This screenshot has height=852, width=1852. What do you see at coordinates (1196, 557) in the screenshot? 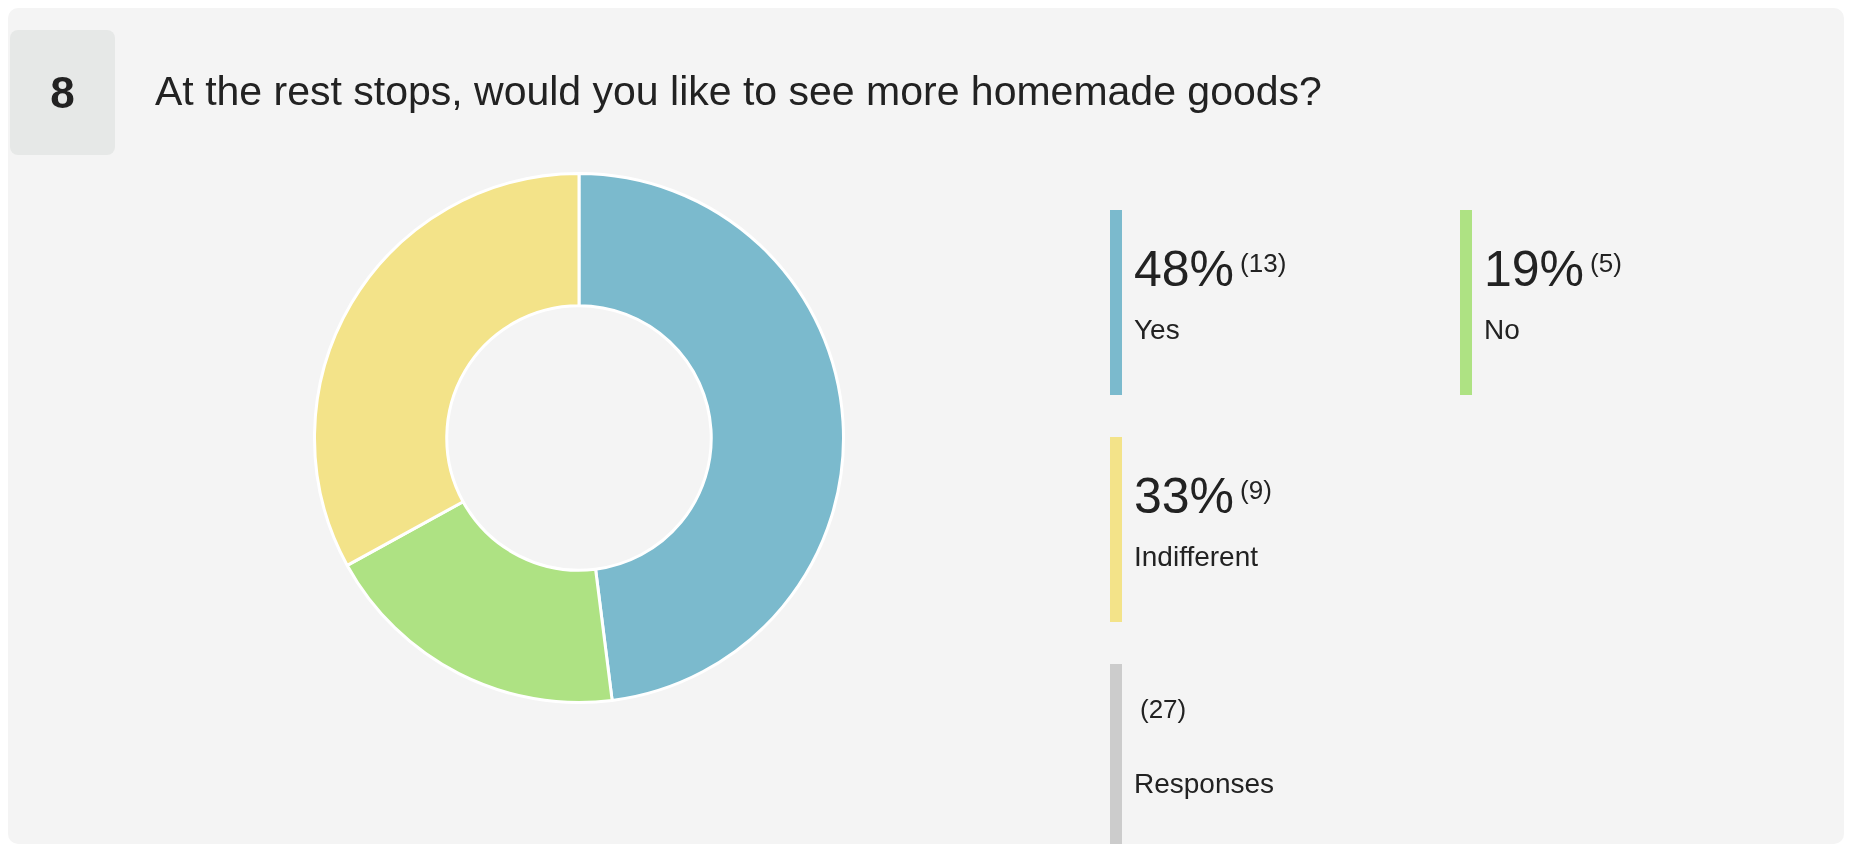
I see `legend-label: Indifferent` at bounding box center [1196, 557].